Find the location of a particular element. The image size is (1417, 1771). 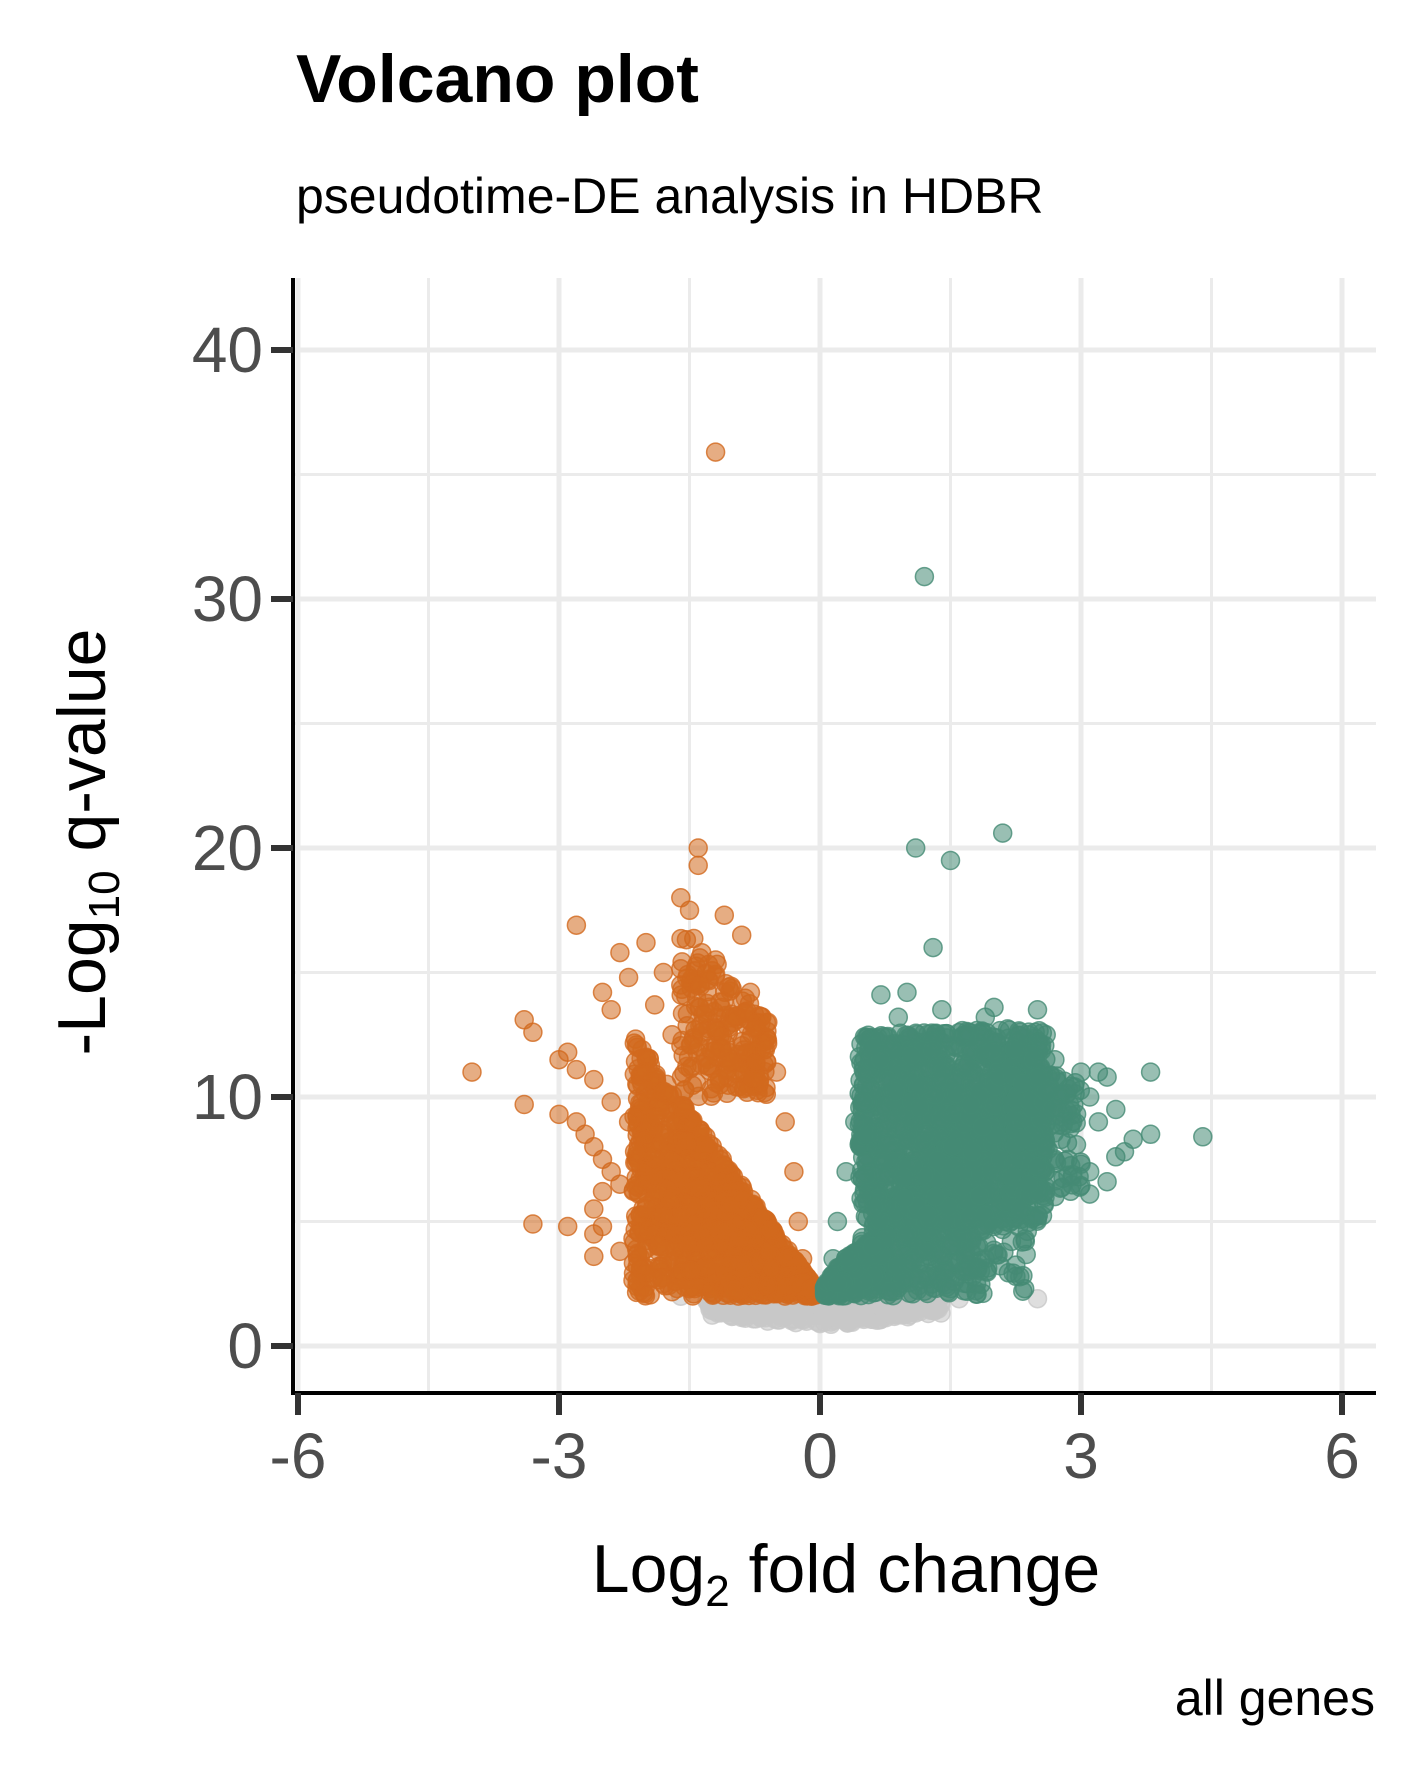

chart-title: Volcano plot is located at coordinates (497, 79).